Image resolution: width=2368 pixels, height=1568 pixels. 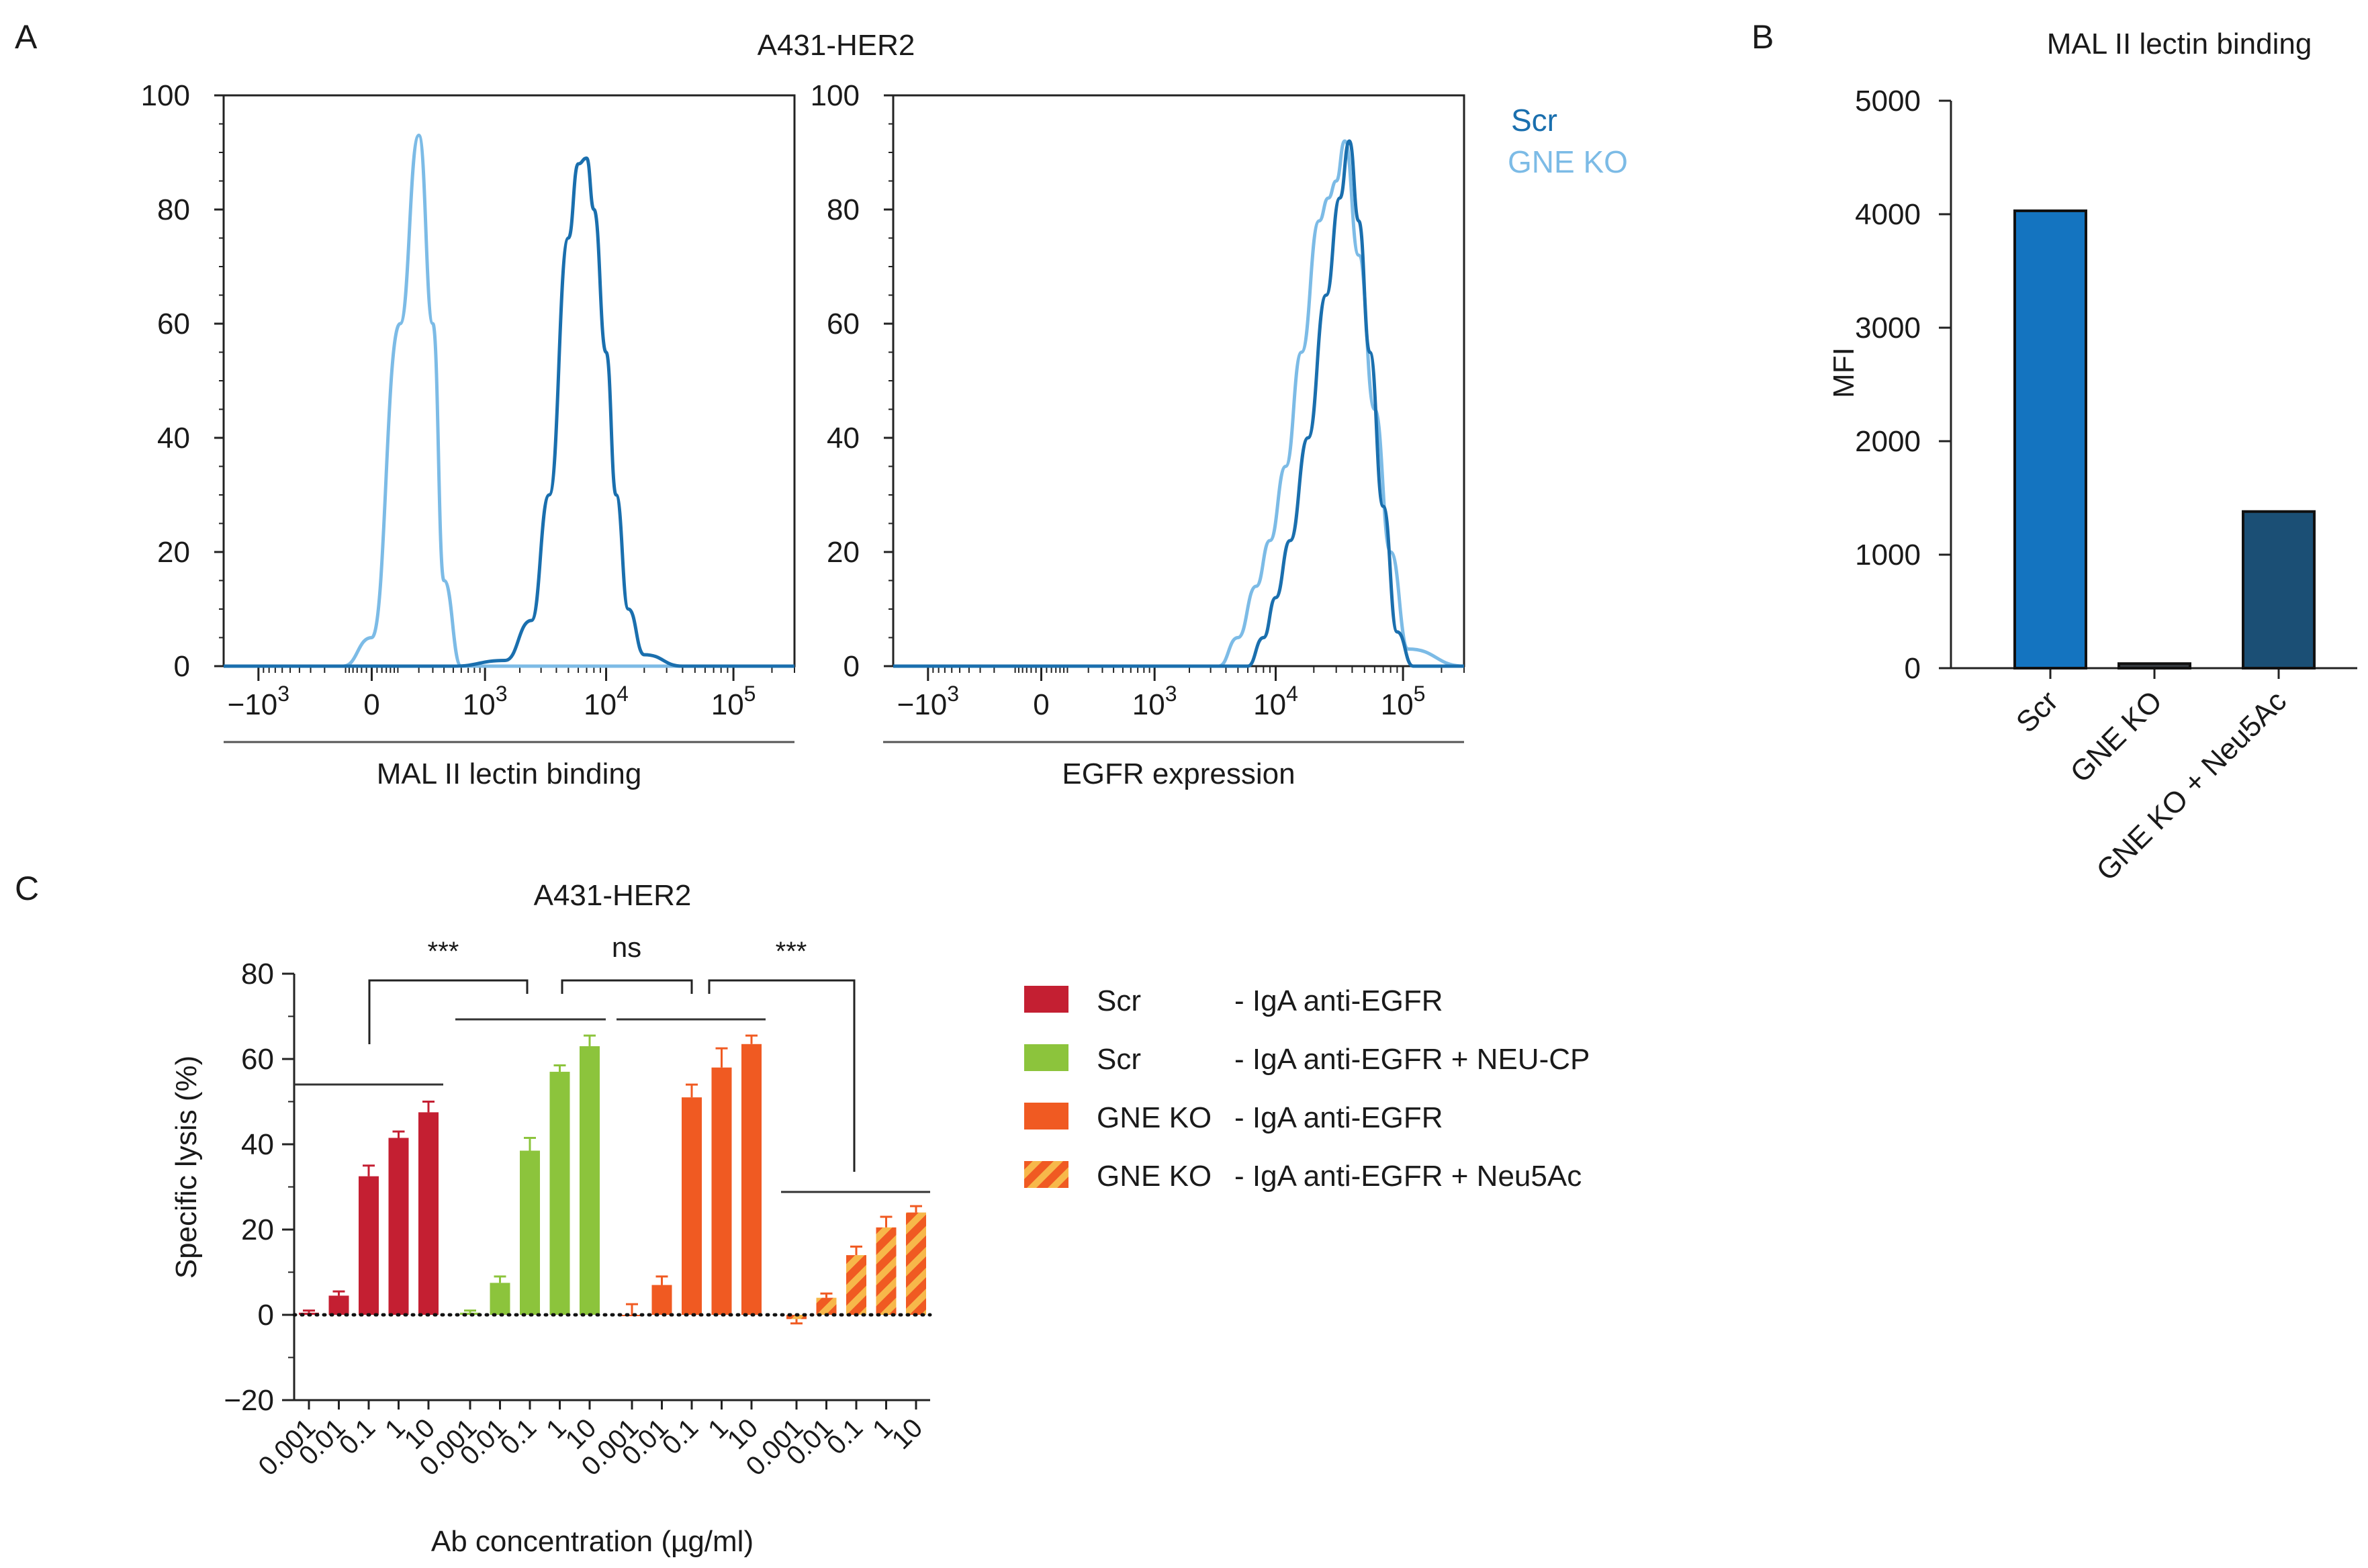 I want to click on panel-b-axes: 5000 4000 3000 2000 1000 0, so click(x=2106, y=385).